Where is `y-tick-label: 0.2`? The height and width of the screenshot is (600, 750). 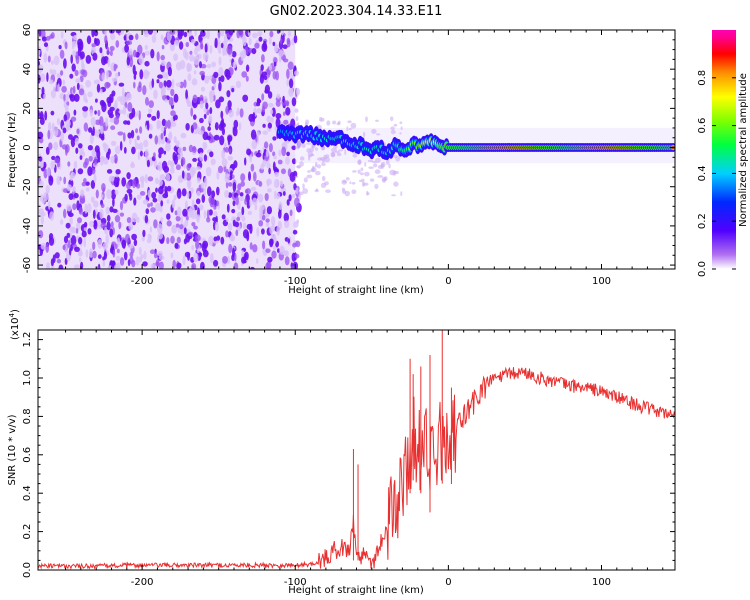
y-tick-label: 0.2 is located at coordinates (27, 532).